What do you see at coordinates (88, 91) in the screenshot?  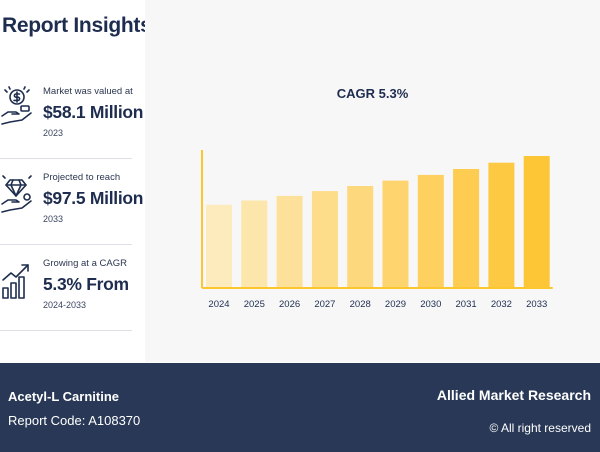 I see `stat-caption: Market was valued at` at bounding box center [88, 91].